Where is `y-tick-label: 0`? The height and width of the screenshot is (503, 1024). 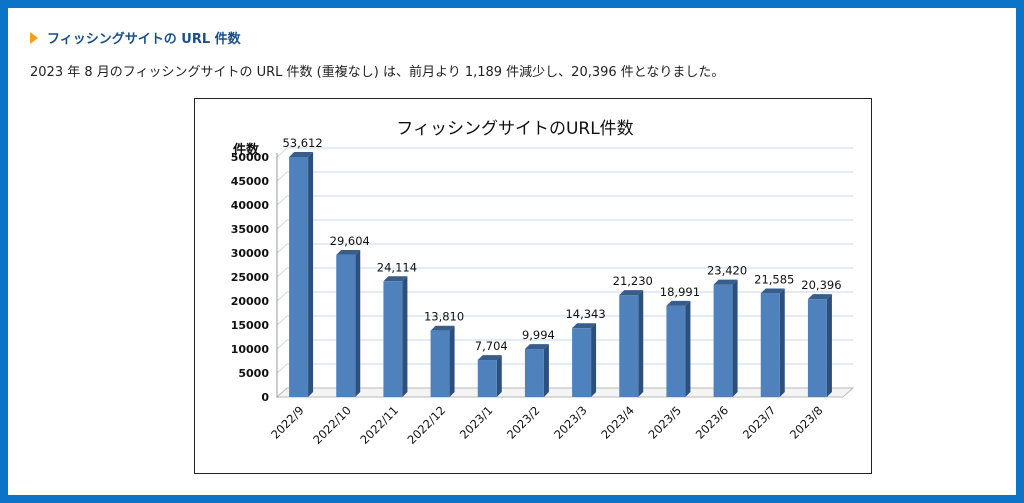
y-tick-label: 0 is located at coordinates (265, 397).